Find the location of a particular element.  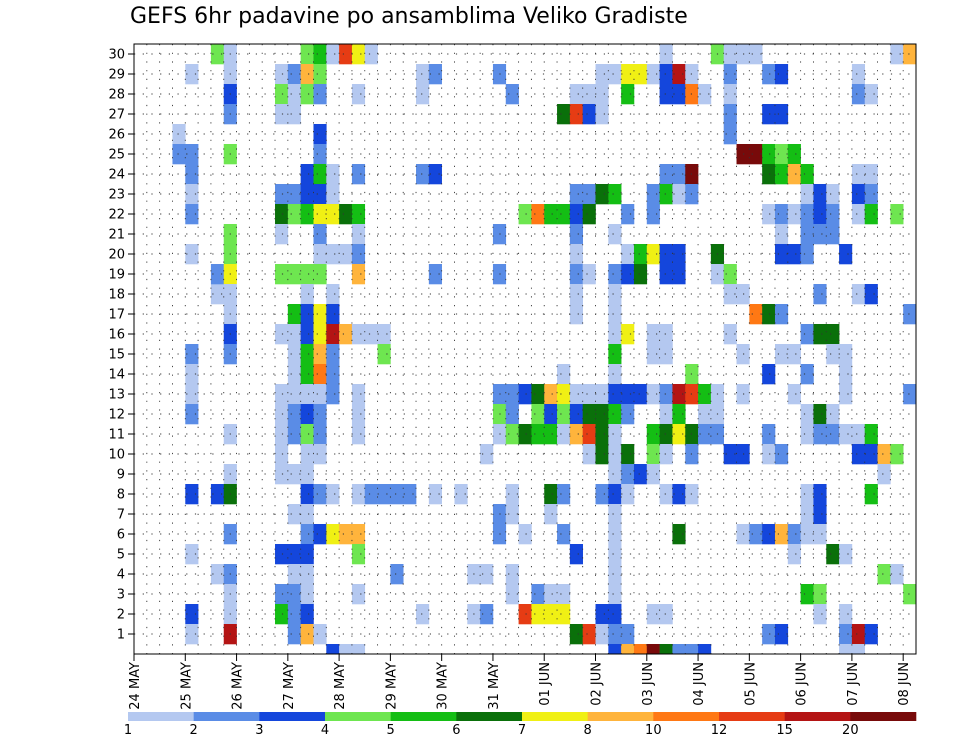

legend-label: 20 is located at coordinates (850, 730).